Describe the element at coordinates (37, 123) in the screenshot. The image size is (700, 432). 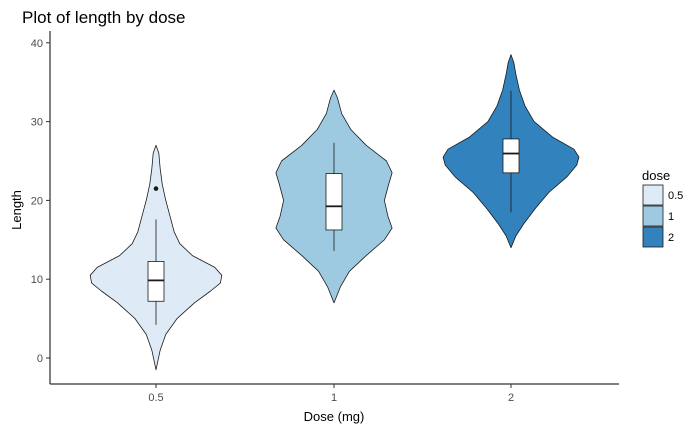
I see `y-tick-label-30: 30` at that location.